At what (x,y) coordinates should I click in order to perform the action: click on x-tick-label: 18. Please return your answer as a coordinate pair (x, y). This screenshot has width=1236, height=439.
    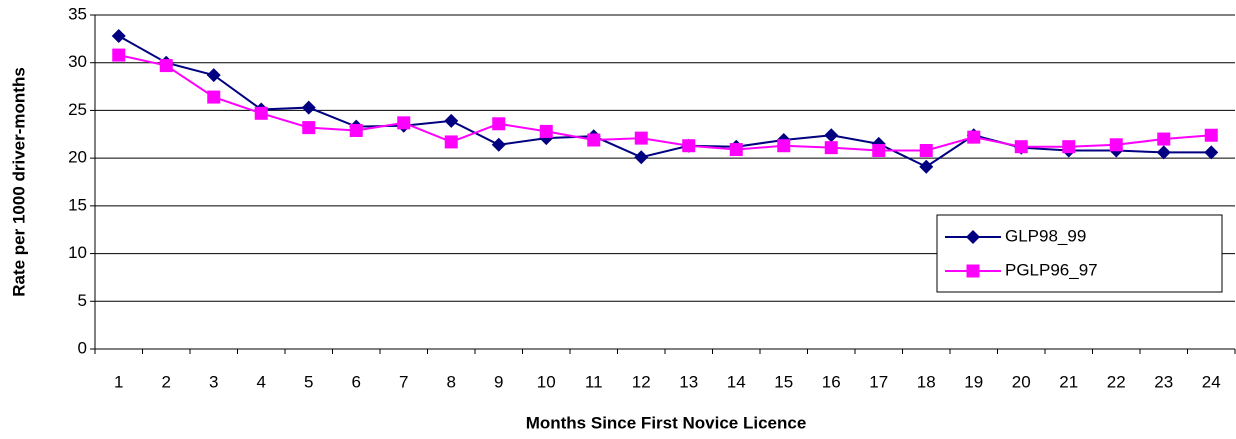
    Looking at the image, I should click on (926, 381).